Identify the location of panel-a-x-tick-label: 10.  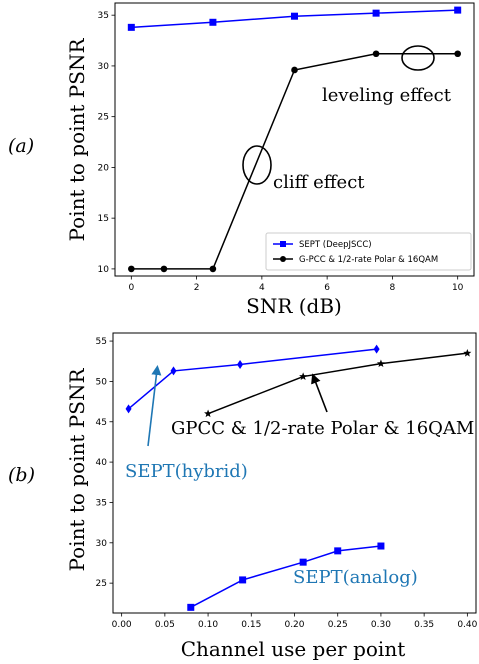
(458, 288).